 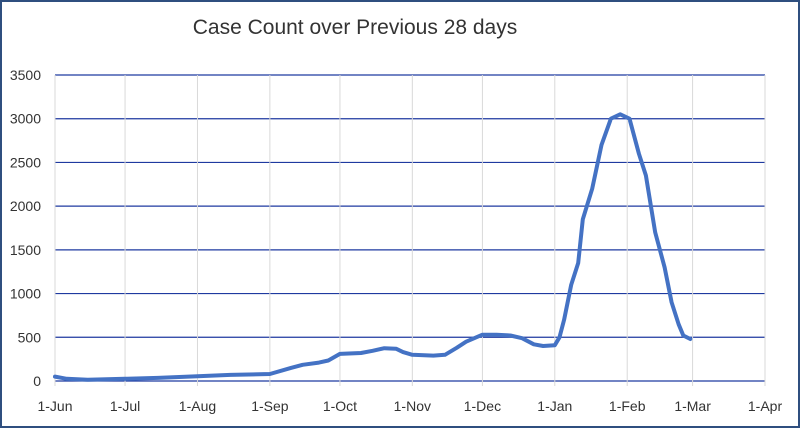 What do you see at coordinates (482, 406) in the screenshot?
I see `x-tick-label-1-Dec: 1-Dec` at bounding box center [482, 406].